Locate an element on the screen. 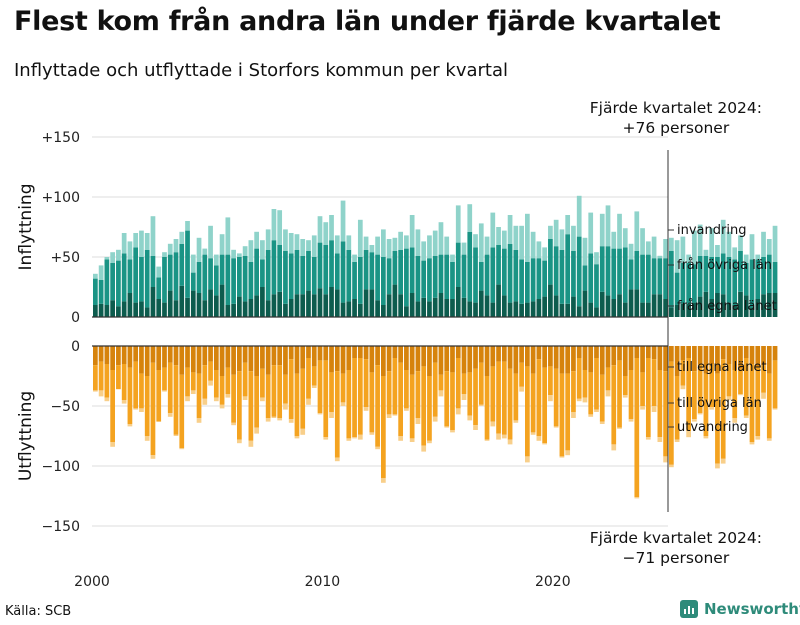 Image resolution: width=800 pixels, height=625 pixels. annotation-outflow: Fjärde kvartalet 2024: −71 personer is located at coordinates (676, 548).